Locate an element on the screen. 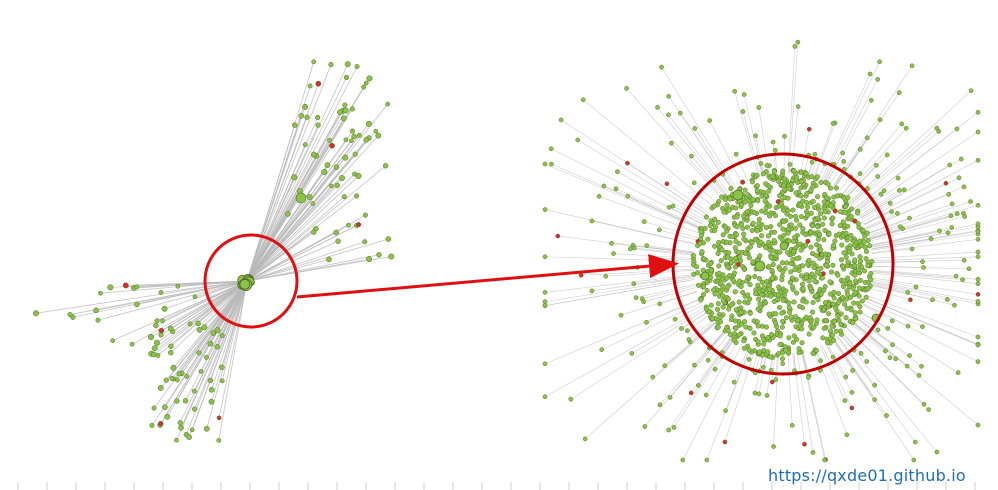 This screenshot has height=490, width=998. core-hub-node is located at coordinates (784, 246).